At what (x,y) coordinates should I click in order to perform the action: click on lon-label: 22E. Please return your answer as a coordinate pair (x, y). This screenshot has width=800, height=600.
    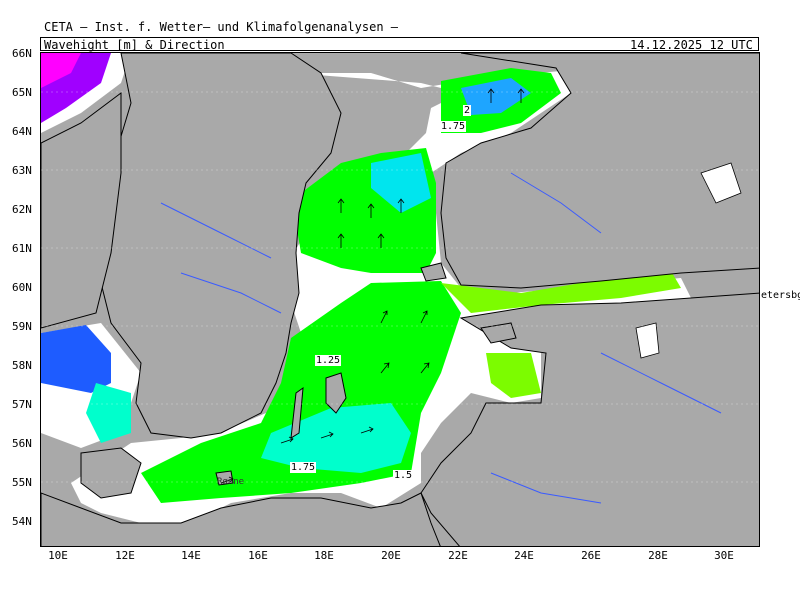
    Looking at the image, I should click on (458, 555).